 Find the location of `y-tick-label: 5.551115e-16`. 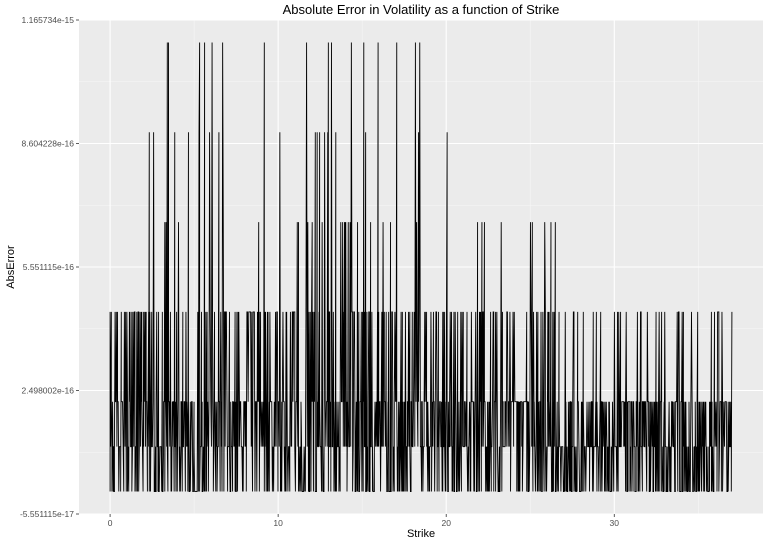

y-tick-label: 5.551115e-16 is located at coordinates (48, 267).